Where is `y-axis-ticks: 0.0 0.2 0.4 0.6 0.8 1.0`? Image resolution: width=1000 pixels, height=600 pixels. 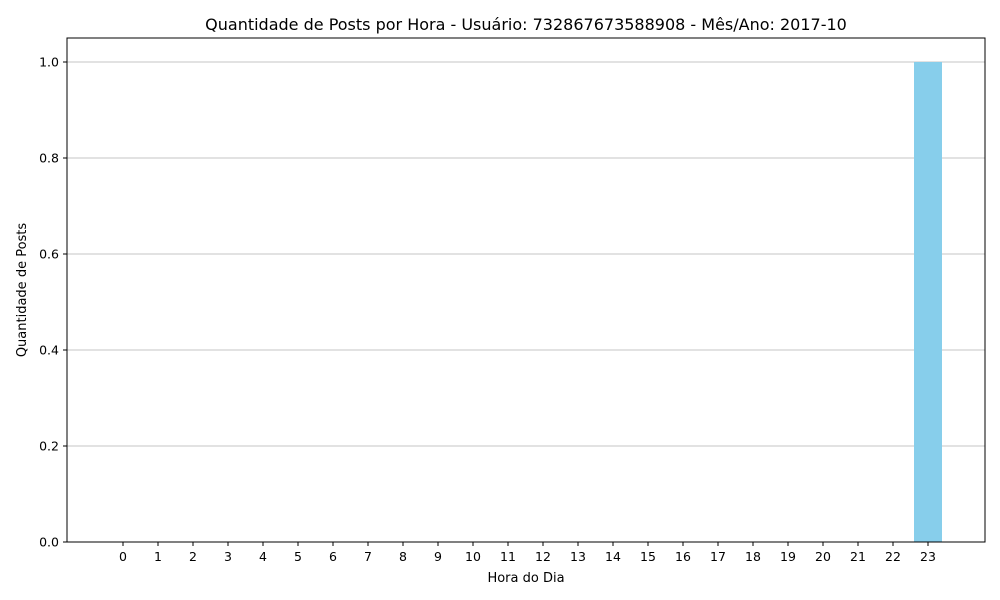
y-axis-ticks: 0.0 0.2 0.4 0.6 0.8 1.0 is located at coordinates (53, 302).